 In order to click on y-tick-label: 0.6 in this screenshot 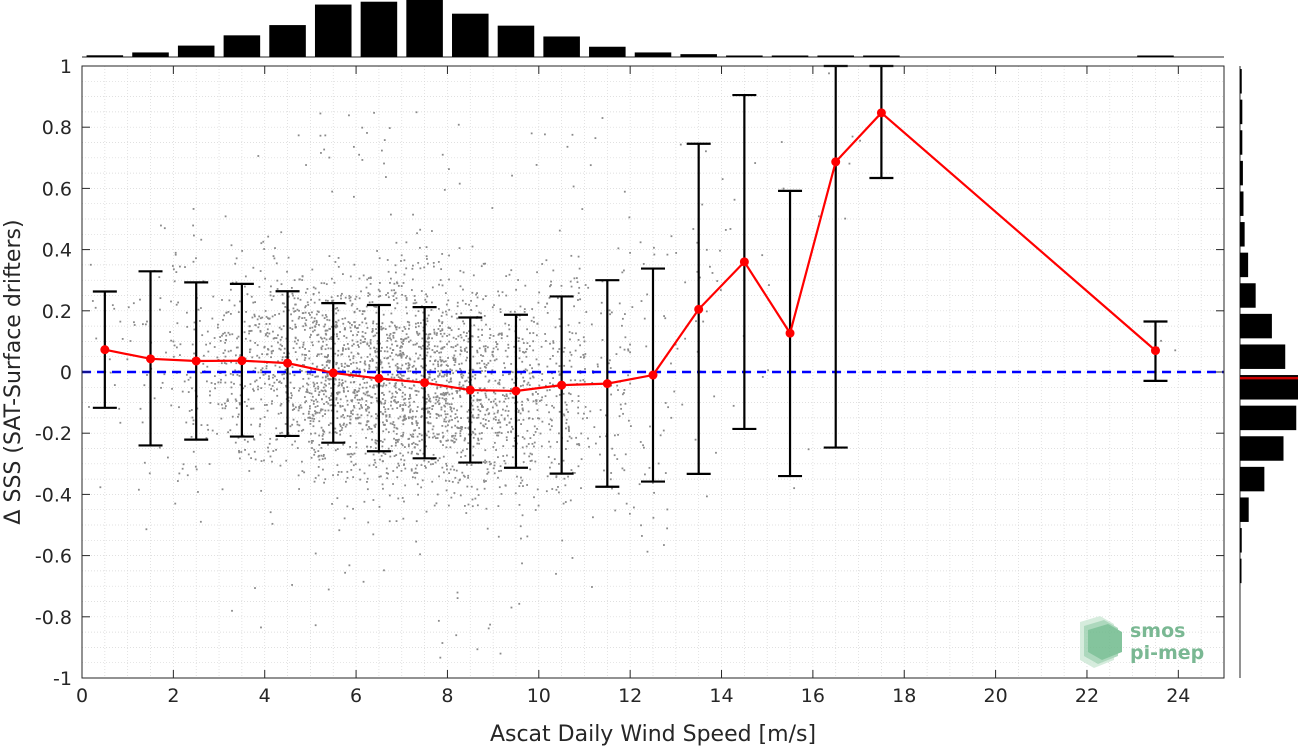, I will do `click(57, 189)`.